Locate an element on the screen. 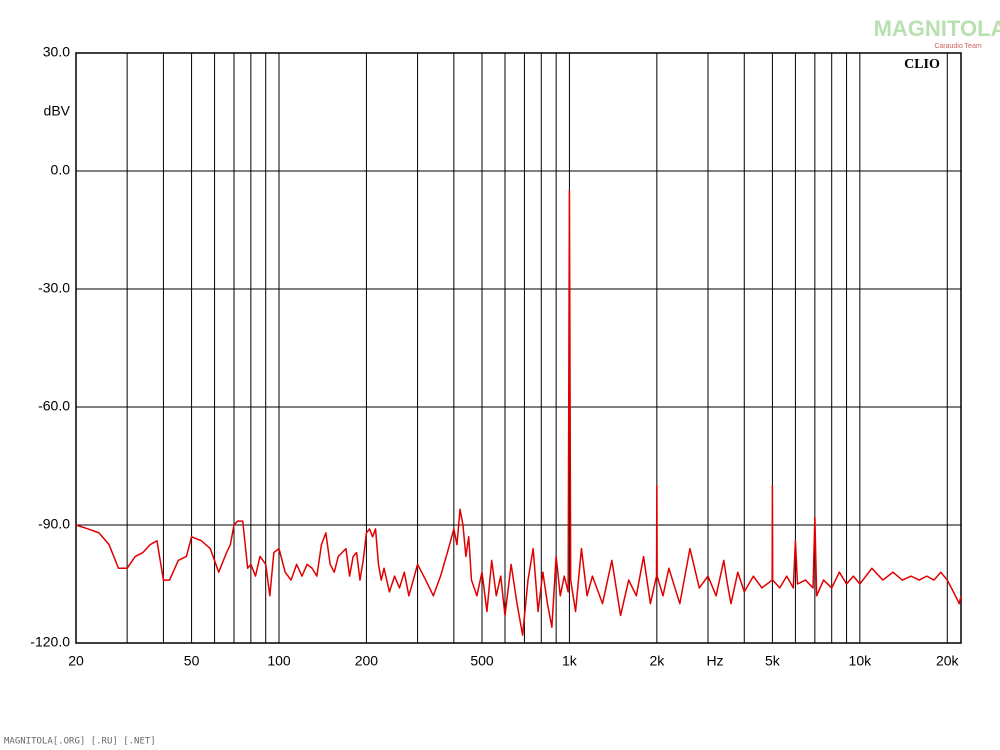 Image resolution: width=1000 pixels, height=750 pixels. footer: MAGNITOLA[.ORG] [.RU] [.NET] is located at coordinates (80, 742).